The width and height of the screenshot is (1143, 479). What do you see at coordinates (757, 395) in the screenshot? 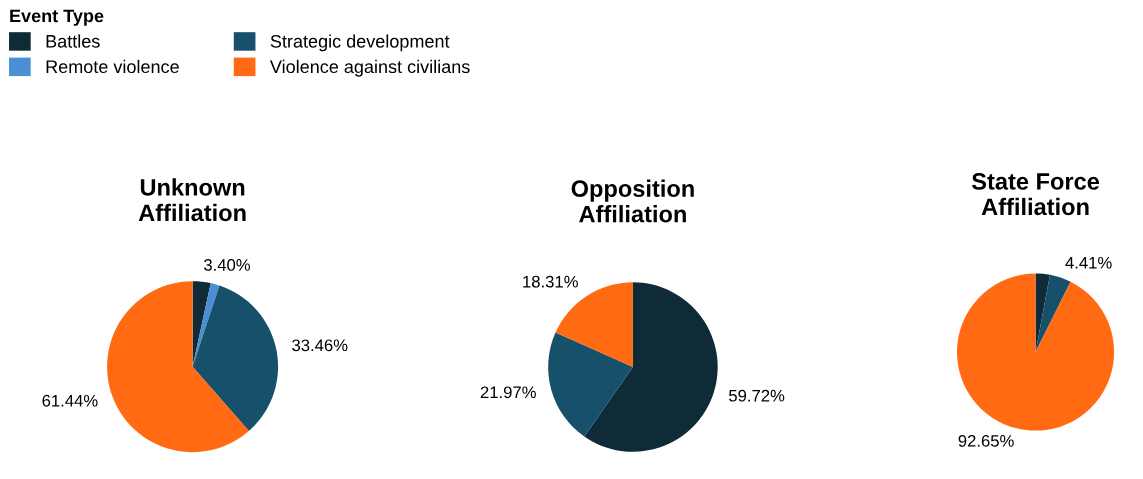
I see `data-label: 59.72%` at bounding box center [757, 395].